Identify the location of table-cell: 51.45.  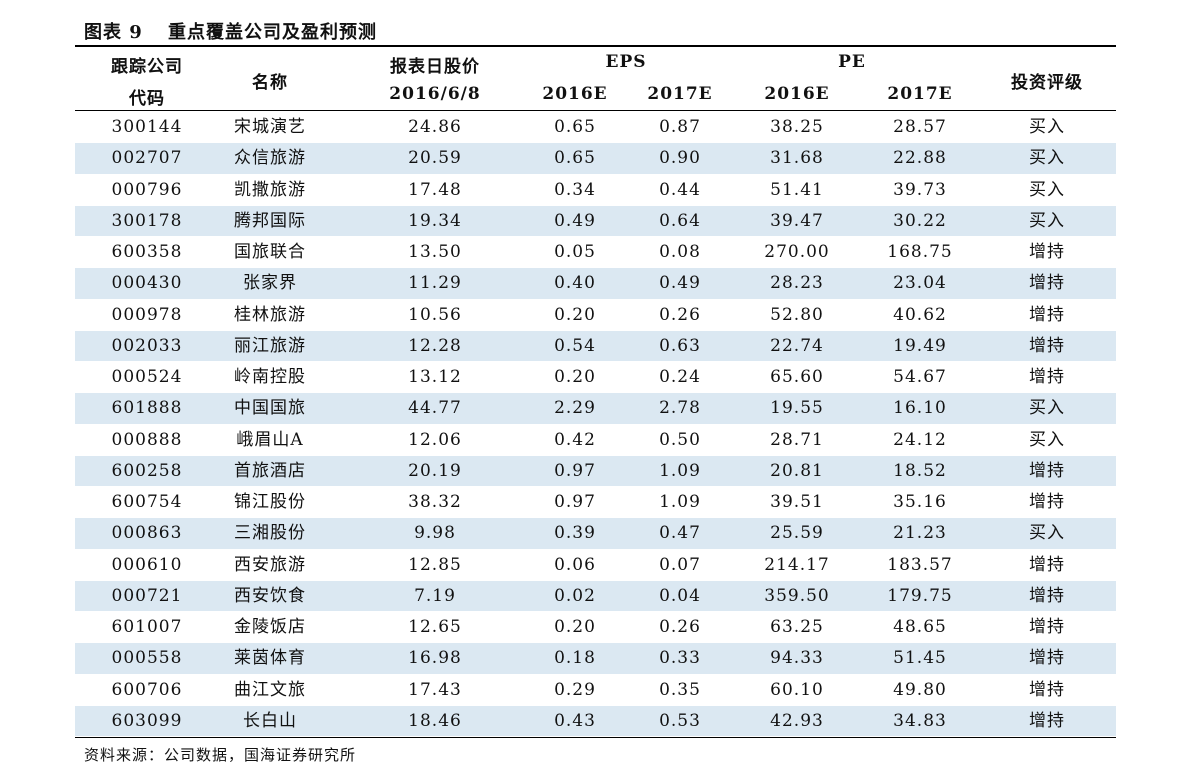
(920, 658).